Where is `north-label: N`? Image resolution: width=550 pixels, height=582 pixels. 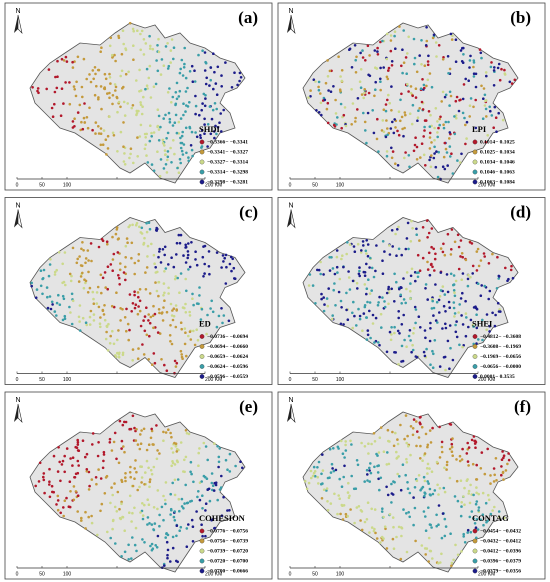
north-label: N is located at coordinates (290, 11).